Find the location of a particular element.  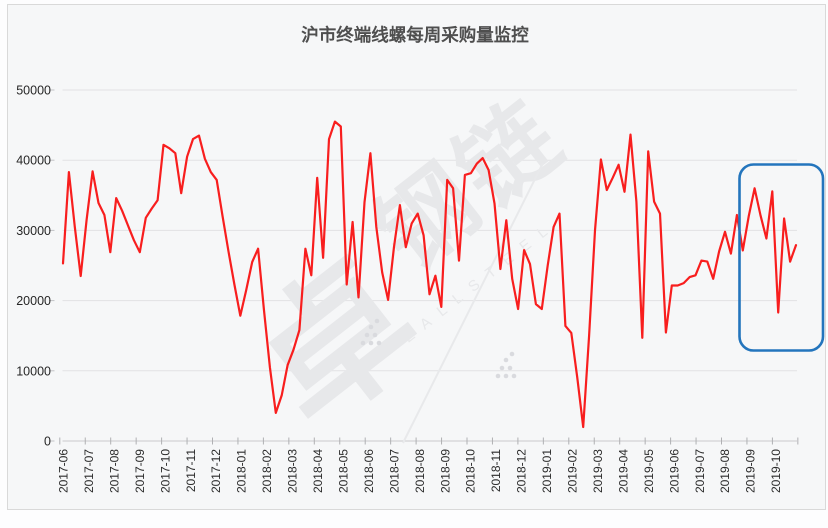

x-axis-label-2018-05: 2018-05 is located at coordinates (343, 471).